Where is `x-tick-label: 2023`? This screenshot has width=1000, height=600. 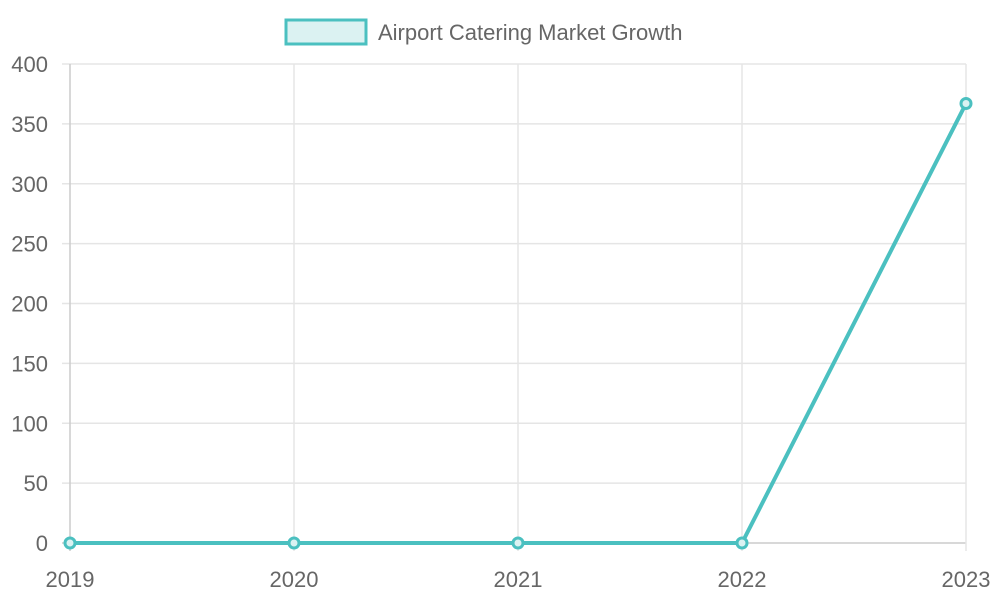 x-tick-label: 2023 is located at coordinates (966, 579).